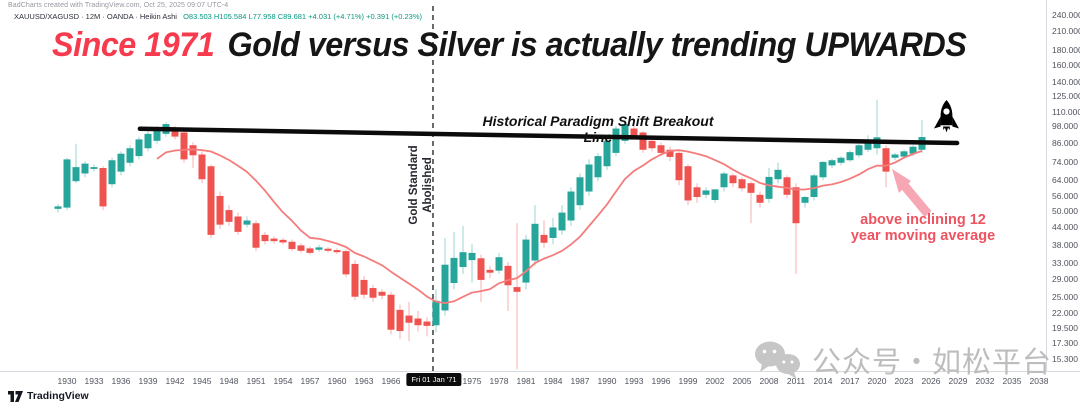 This screenshot has width=1080, height=408. I want to click on wechat-watermark: 公众号・如松平台, so click(902, 360).